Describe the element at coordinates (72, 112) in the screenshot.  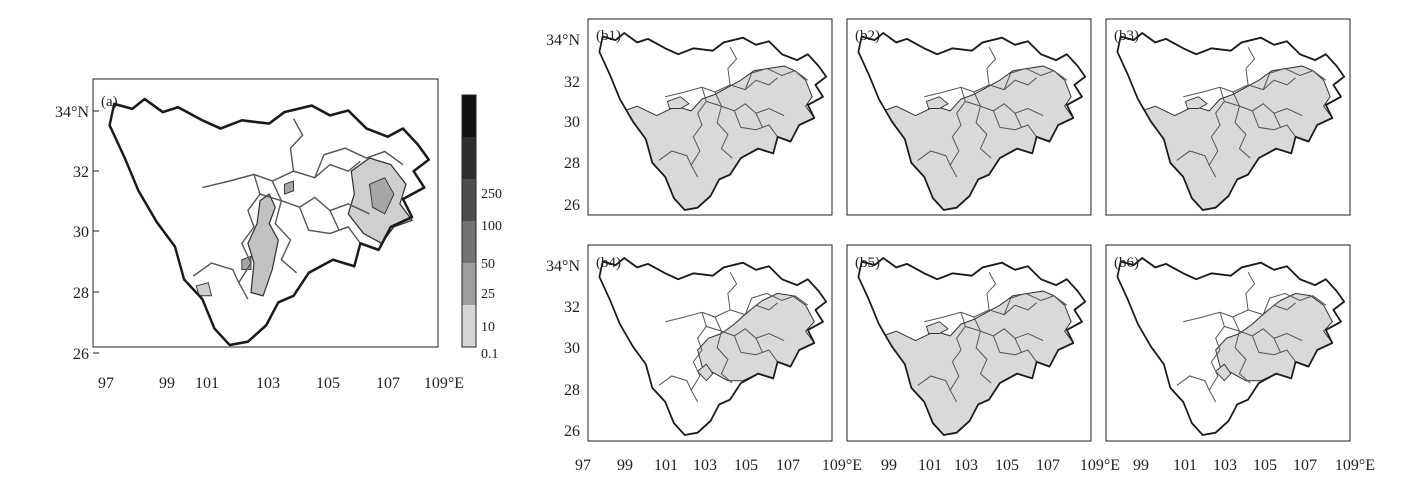
I see `main-y-tick-34: 34°N` at that location.